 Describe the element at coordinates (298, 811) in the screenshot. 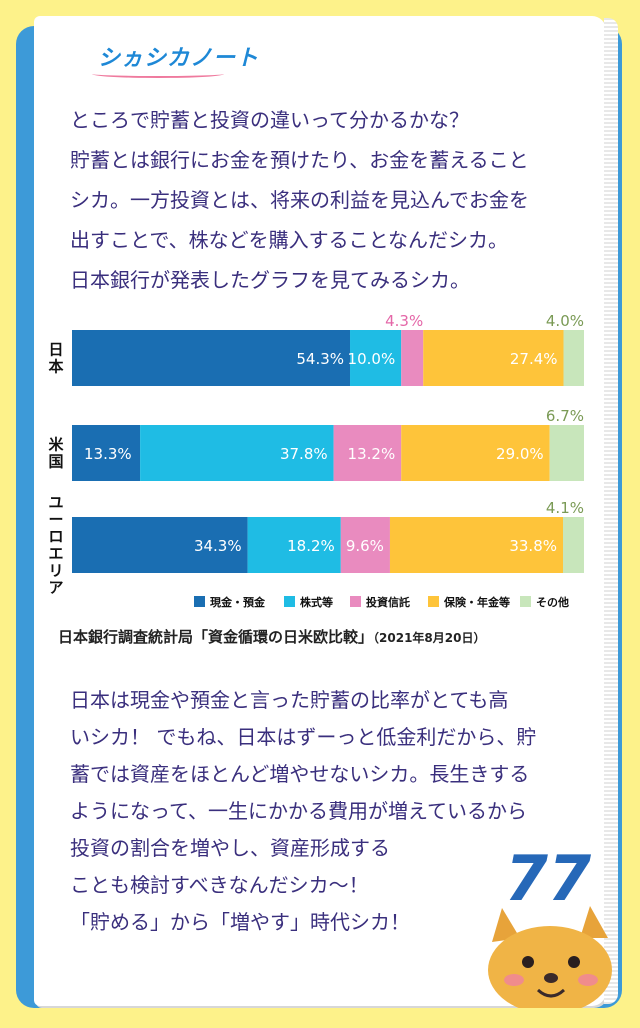

I see `outro-line: ようになって、一生にかかる費用が増えているから` at that location.